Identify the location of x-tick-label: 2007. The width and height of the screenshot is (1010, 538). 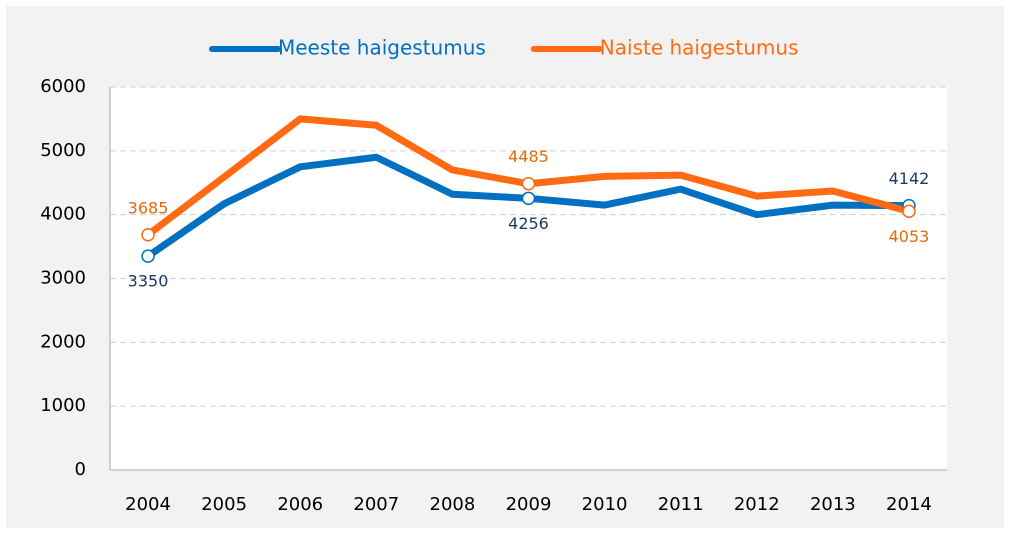
(376, 504).